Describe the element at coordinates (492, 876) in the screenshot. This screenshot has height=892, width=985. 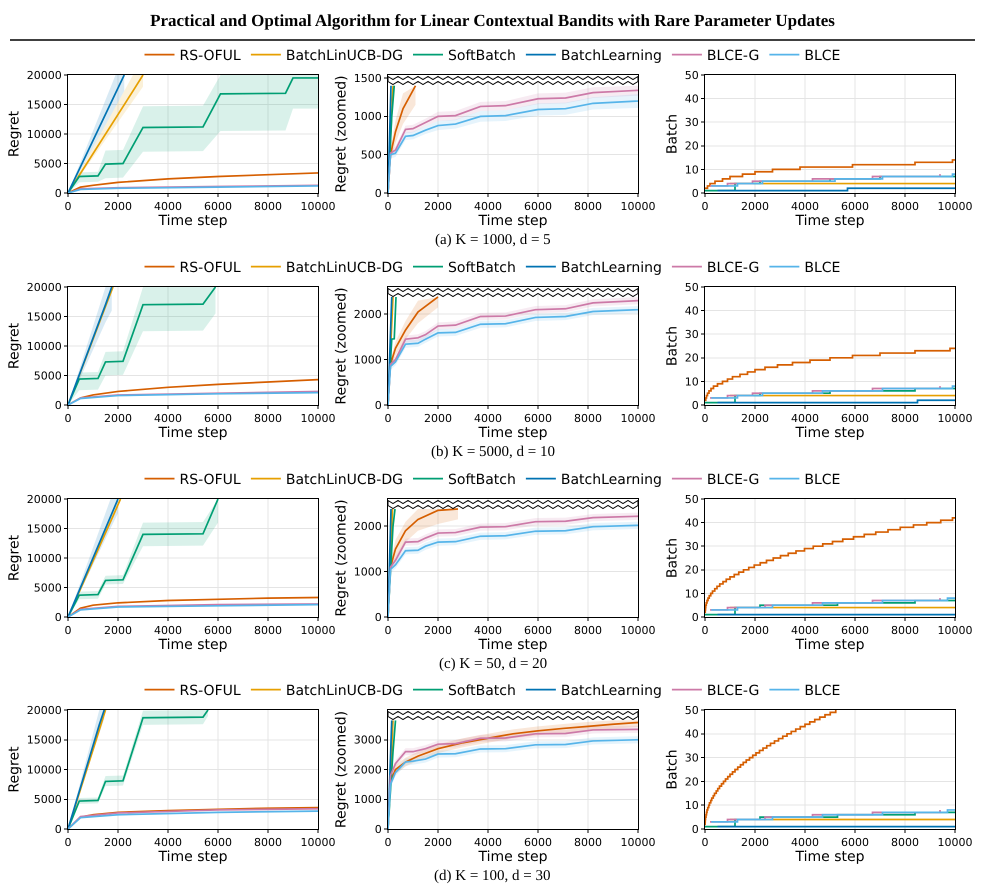
I see `text: (d) K = 100, d = 30` at that location.